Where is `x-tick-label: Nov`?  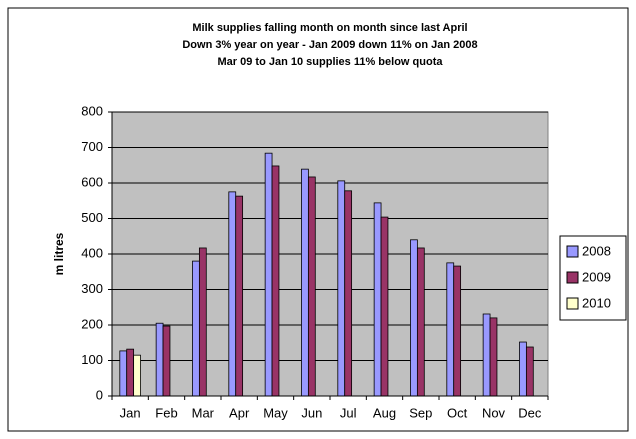 x-tick-label: Nov is located at coordinates (494, 412).